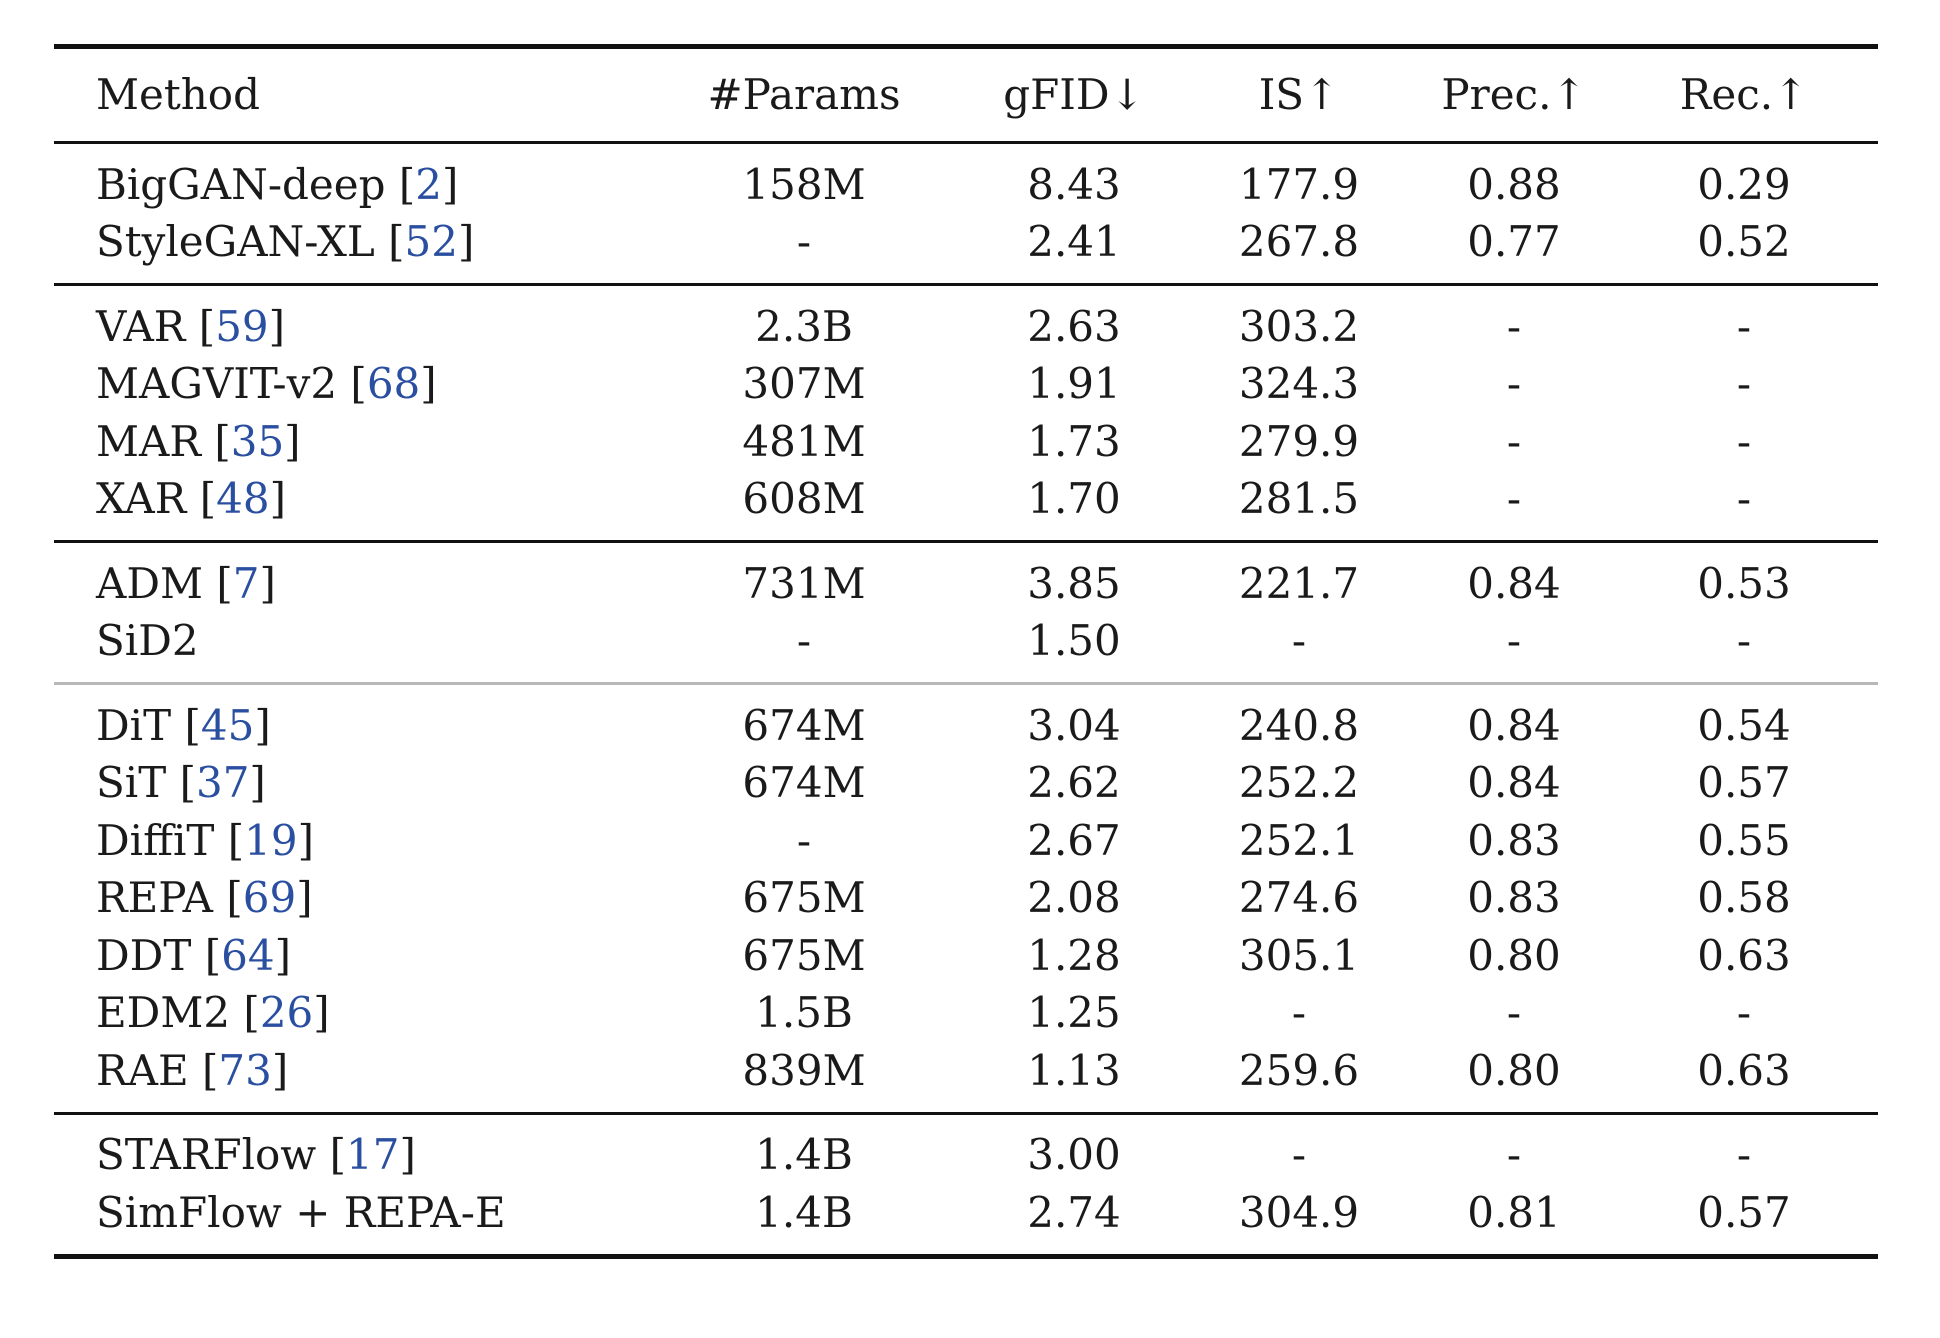  I want to click on params-cell: 481M, so click(804, 441).